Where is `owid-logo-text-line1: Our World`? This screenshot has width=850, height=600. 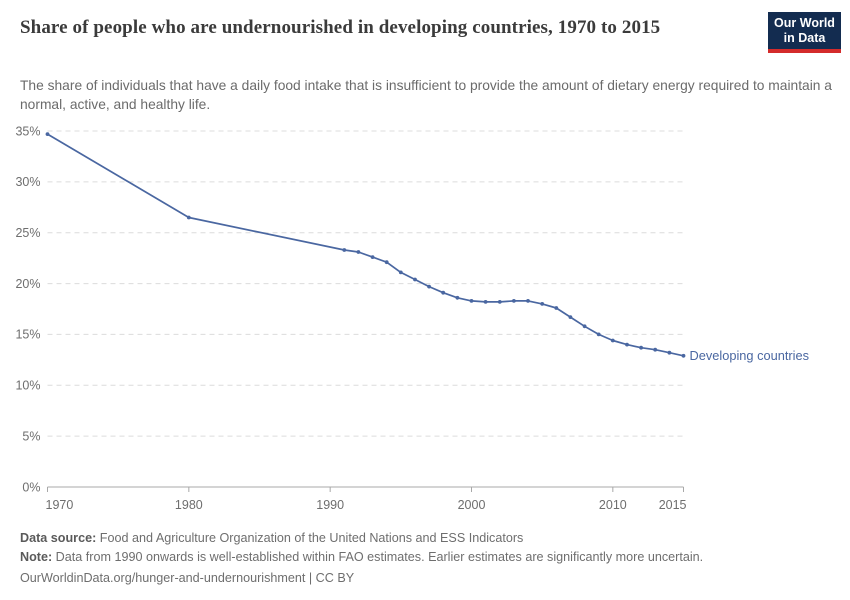
owid-logo-text-line1: Our World is located at coordinates (804, 23).